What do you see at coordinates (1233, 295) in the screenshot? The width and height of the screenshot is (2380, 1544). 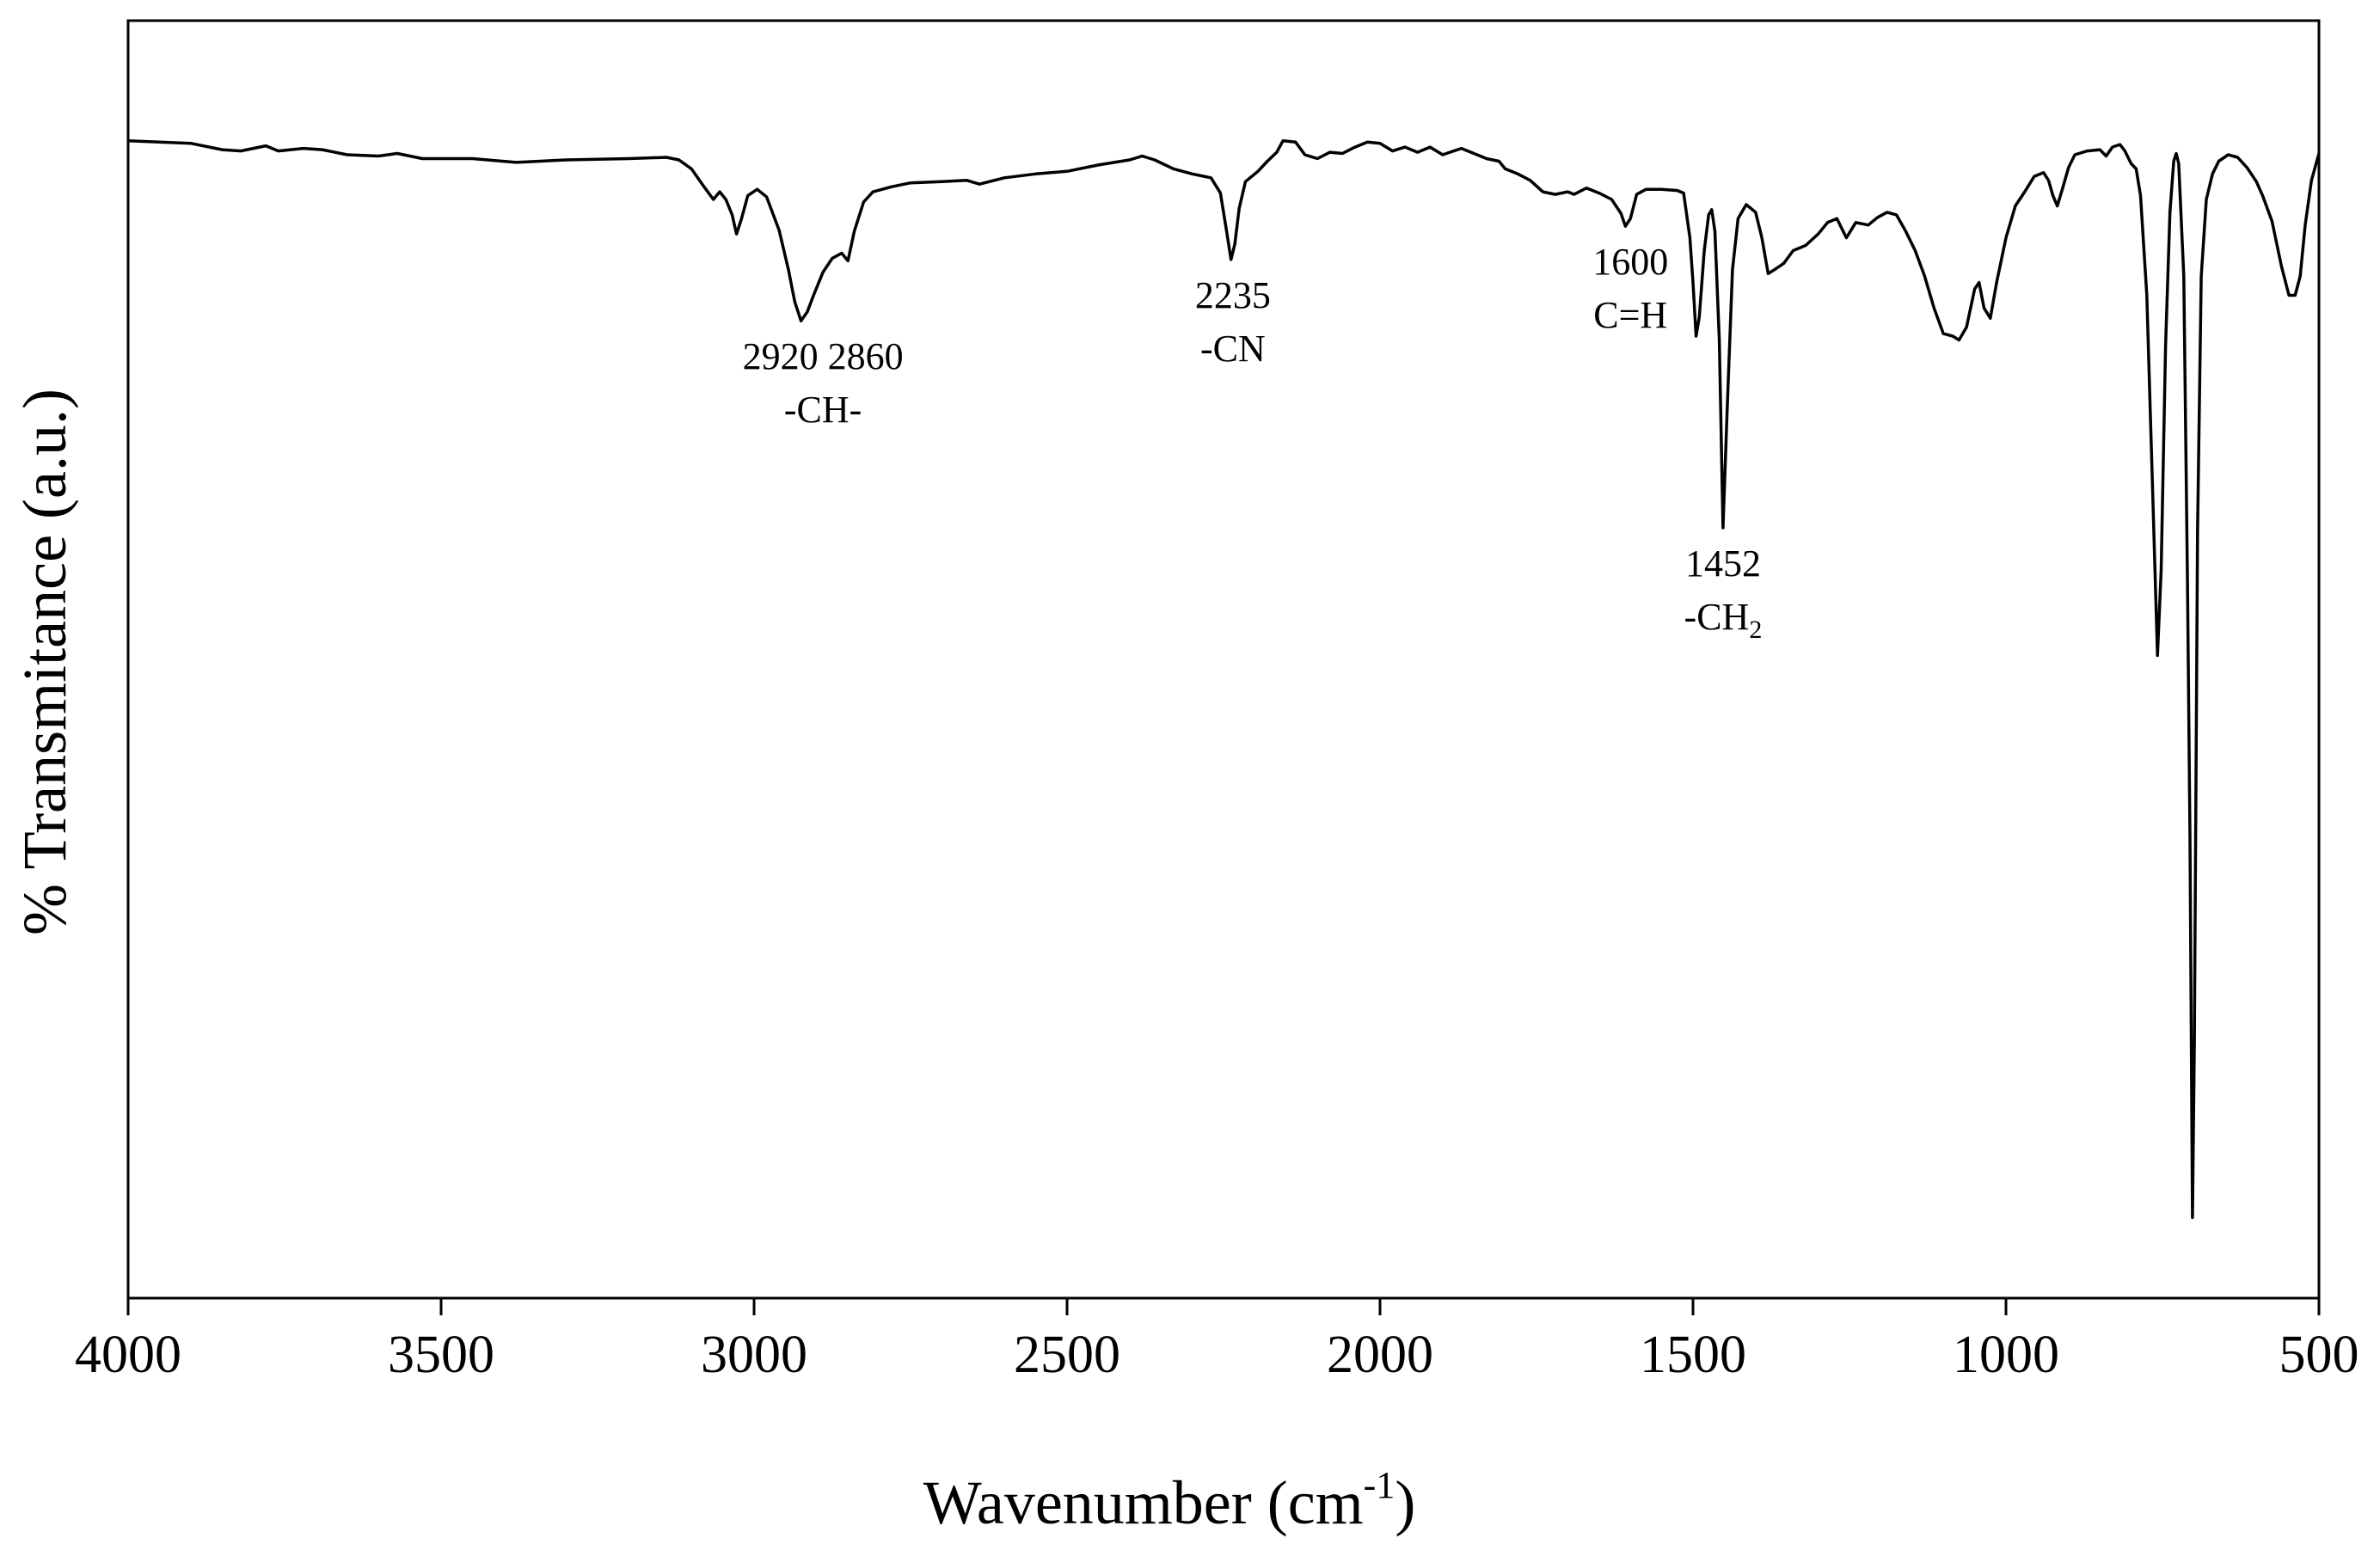 I see `peak-annotation-line: 2235` at bounding box center [1233, 295].